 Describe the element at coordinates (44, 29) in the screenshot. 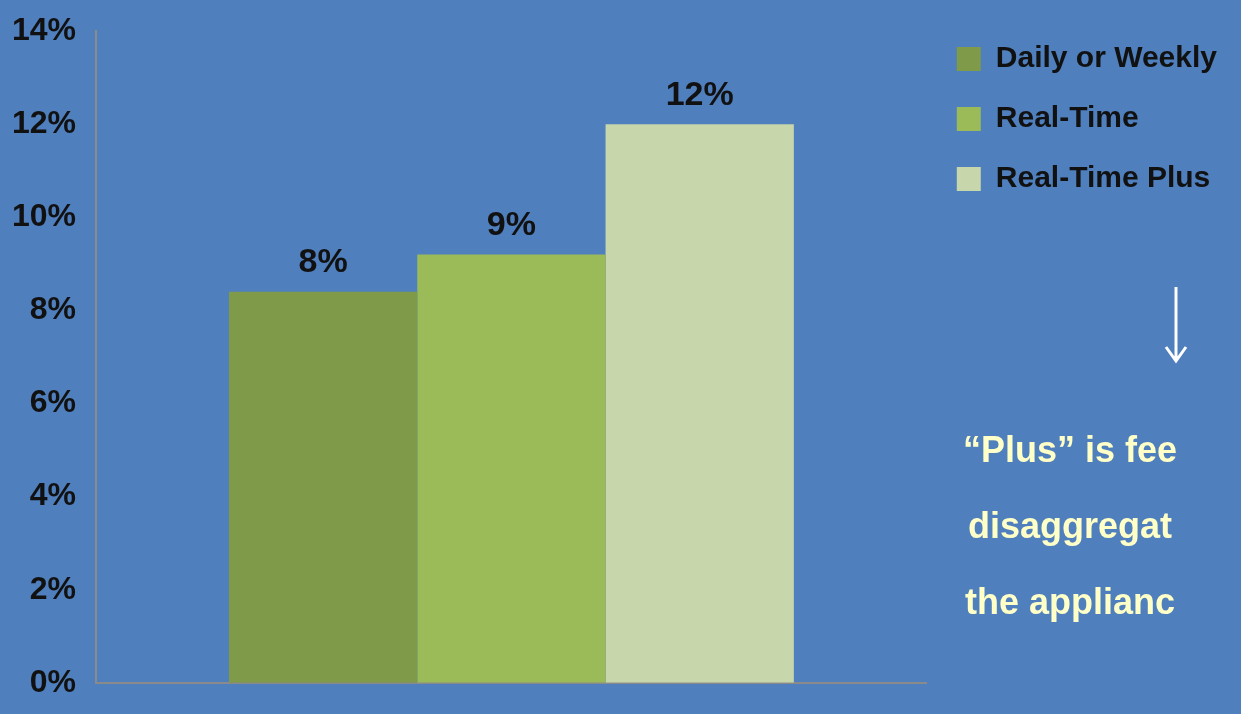

I see `y-tick-label: 14%` at that location.